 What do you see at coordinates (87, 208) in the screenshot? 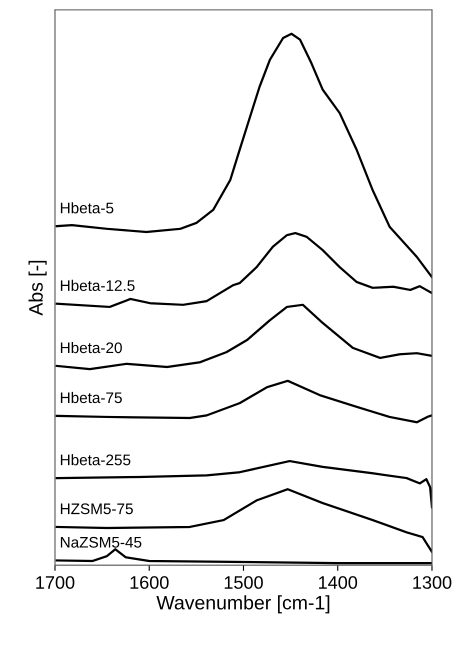
I see `series-label: Hbeta-5` at bounding box center [87, 208].